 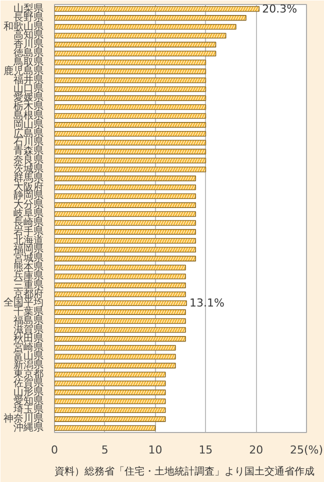 What do you see at coordinates (29, 8) in the screenshot?
I see `y-tick-label: 山梨県` at bounding box center [29, 8].